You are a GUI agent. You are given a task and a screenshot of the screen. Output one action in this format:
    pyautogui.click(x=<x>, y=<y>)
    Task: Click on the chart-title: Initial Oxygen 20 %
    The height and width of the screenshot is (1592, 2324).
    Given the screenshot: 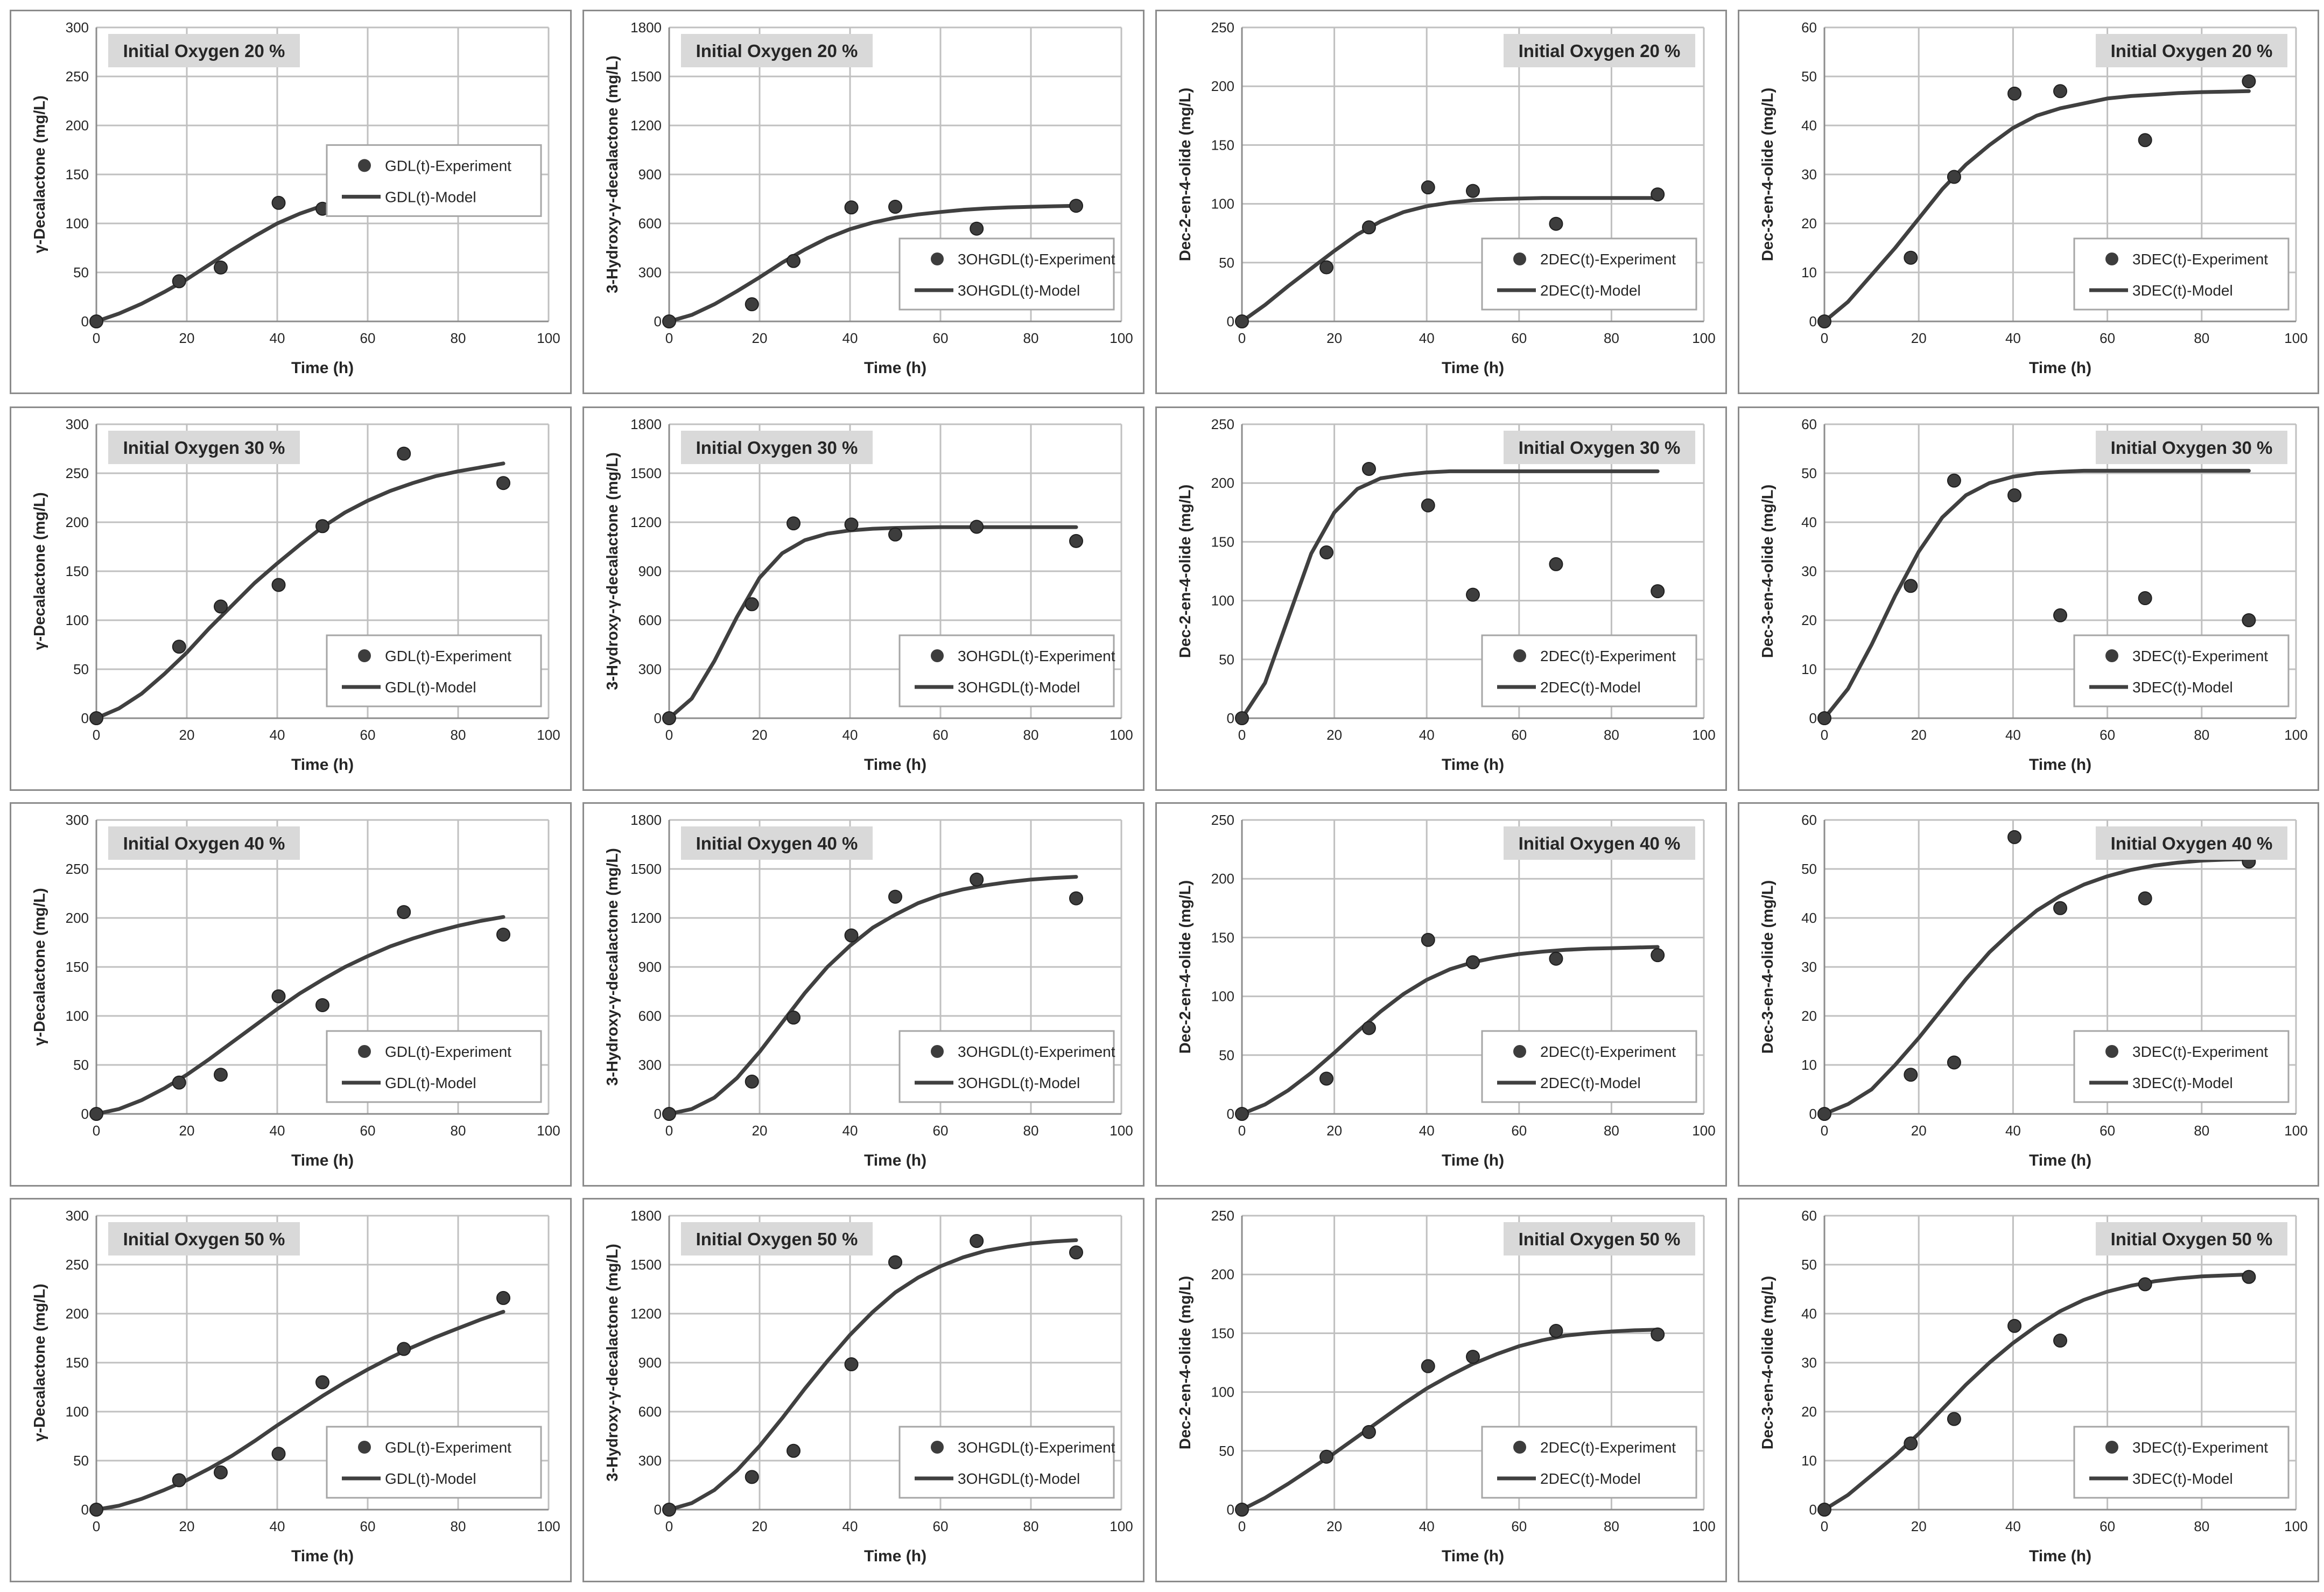 What is the action you would take?
    pyautogui.click(x=204, y=51)
    